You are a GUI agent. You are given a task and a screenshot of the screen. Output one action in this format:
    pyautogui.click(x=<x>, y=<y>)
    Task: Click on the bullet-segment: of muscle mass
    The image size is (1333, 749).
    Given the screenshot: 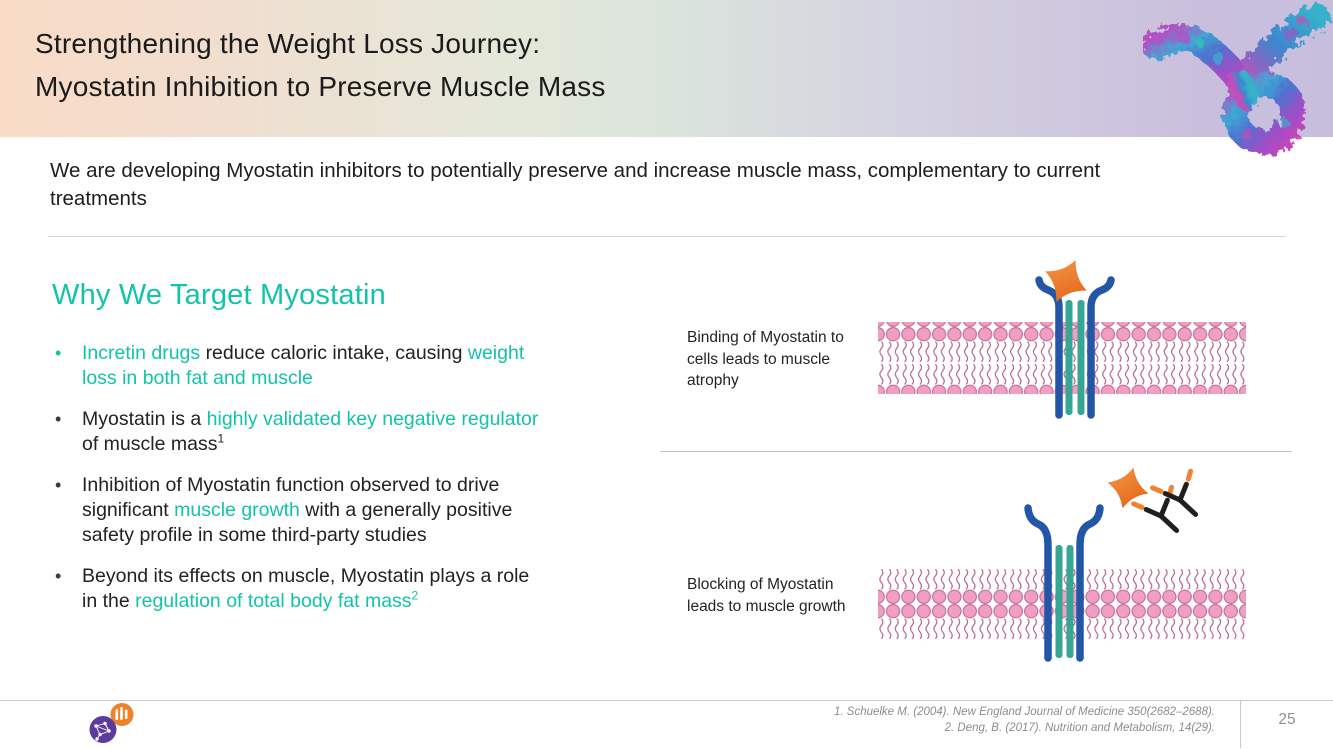 What is the action you would take?
    pyautogui.click(x=150, y=444)
    